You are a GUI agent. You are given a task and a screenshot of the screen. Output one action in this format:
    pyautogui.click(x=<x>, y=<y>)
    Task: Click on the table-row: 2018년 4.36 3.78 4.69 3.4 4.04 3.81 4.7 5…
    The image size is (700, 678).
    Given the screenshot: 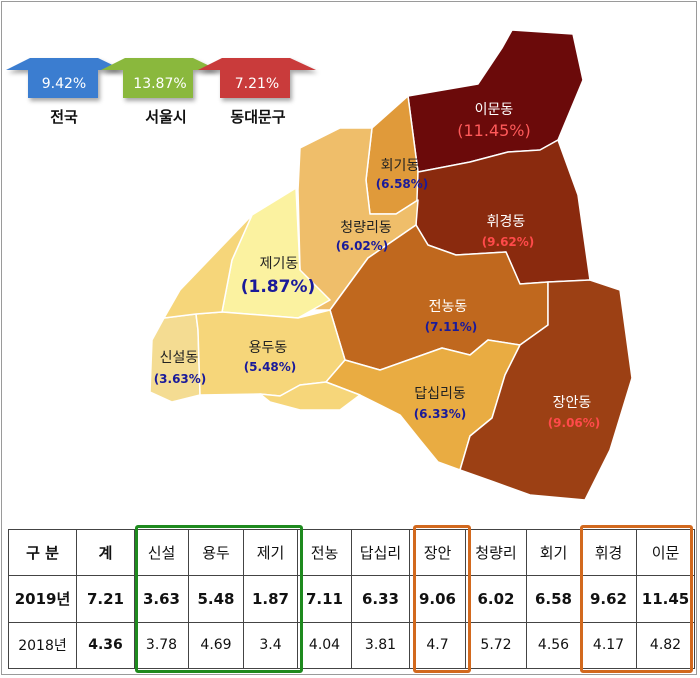 What is the action you would take?
    pyautogui.click(x=351, y=645)
    